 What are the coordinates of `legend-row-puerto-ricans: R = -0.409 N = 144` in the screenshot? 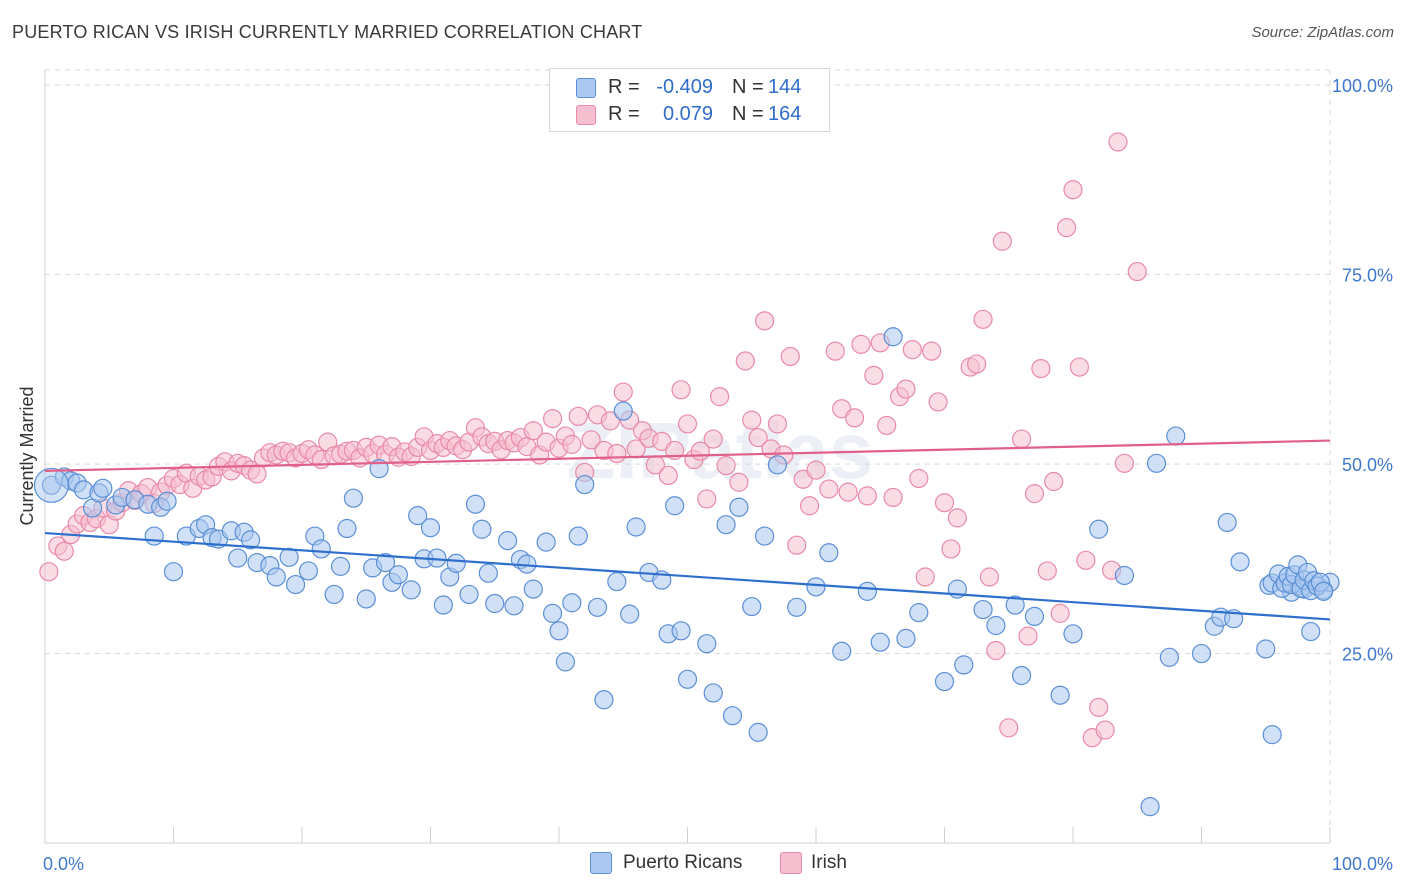 It's located at (689, 87).